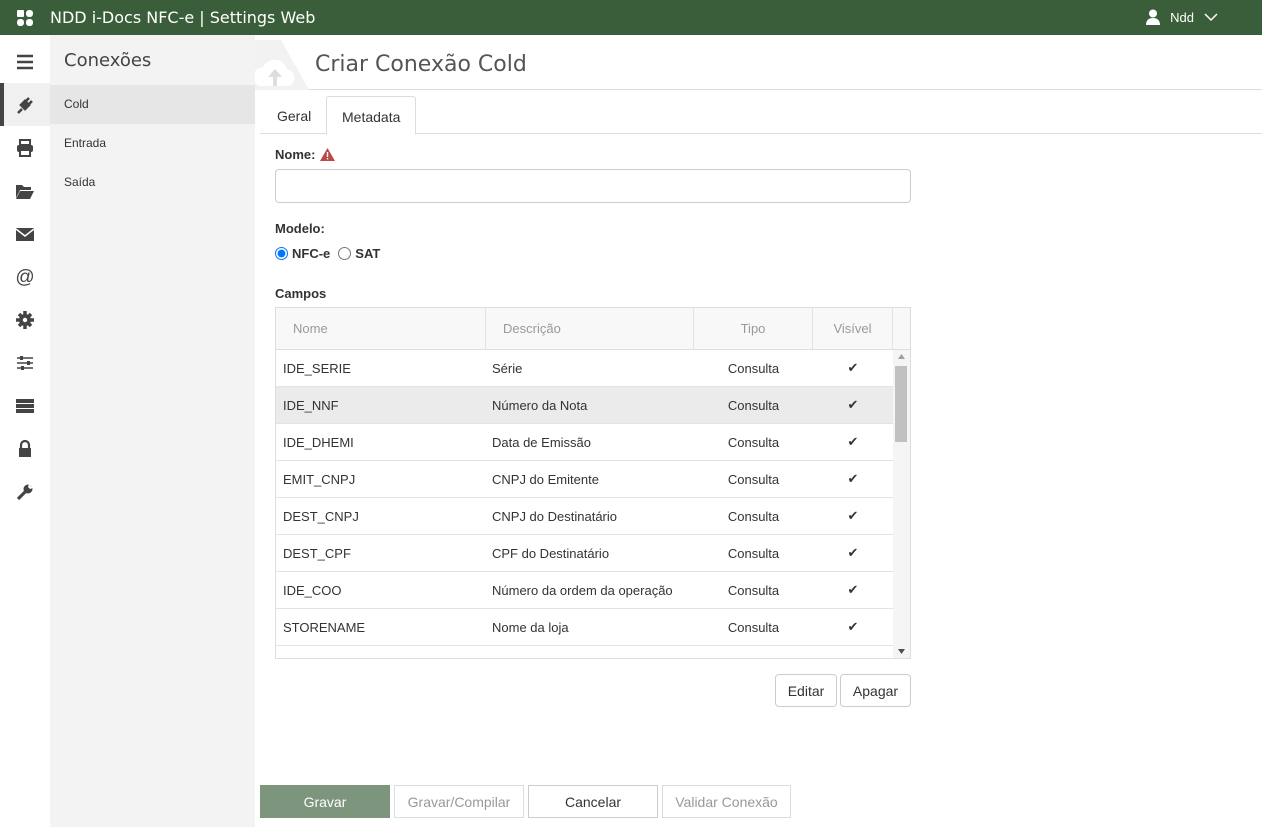 The width and height of the screenshot is (1262, 827). What do you see at coordinates (317, 553) in the screenshot?
I see `cell-nome: DEST_CPF` at bounding box center [317, 553].